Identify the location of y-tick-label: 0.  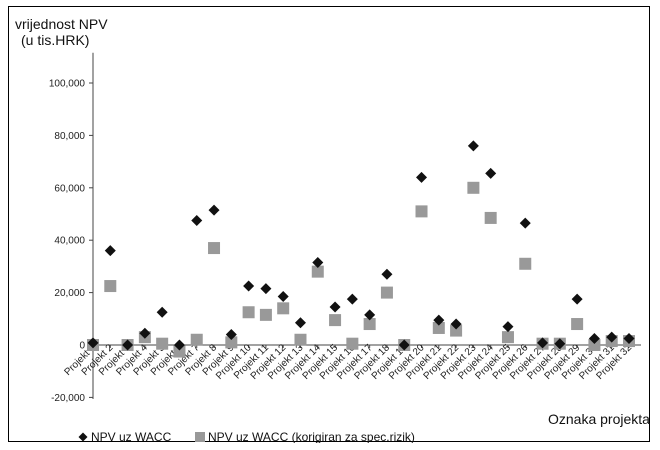
(82, 346).